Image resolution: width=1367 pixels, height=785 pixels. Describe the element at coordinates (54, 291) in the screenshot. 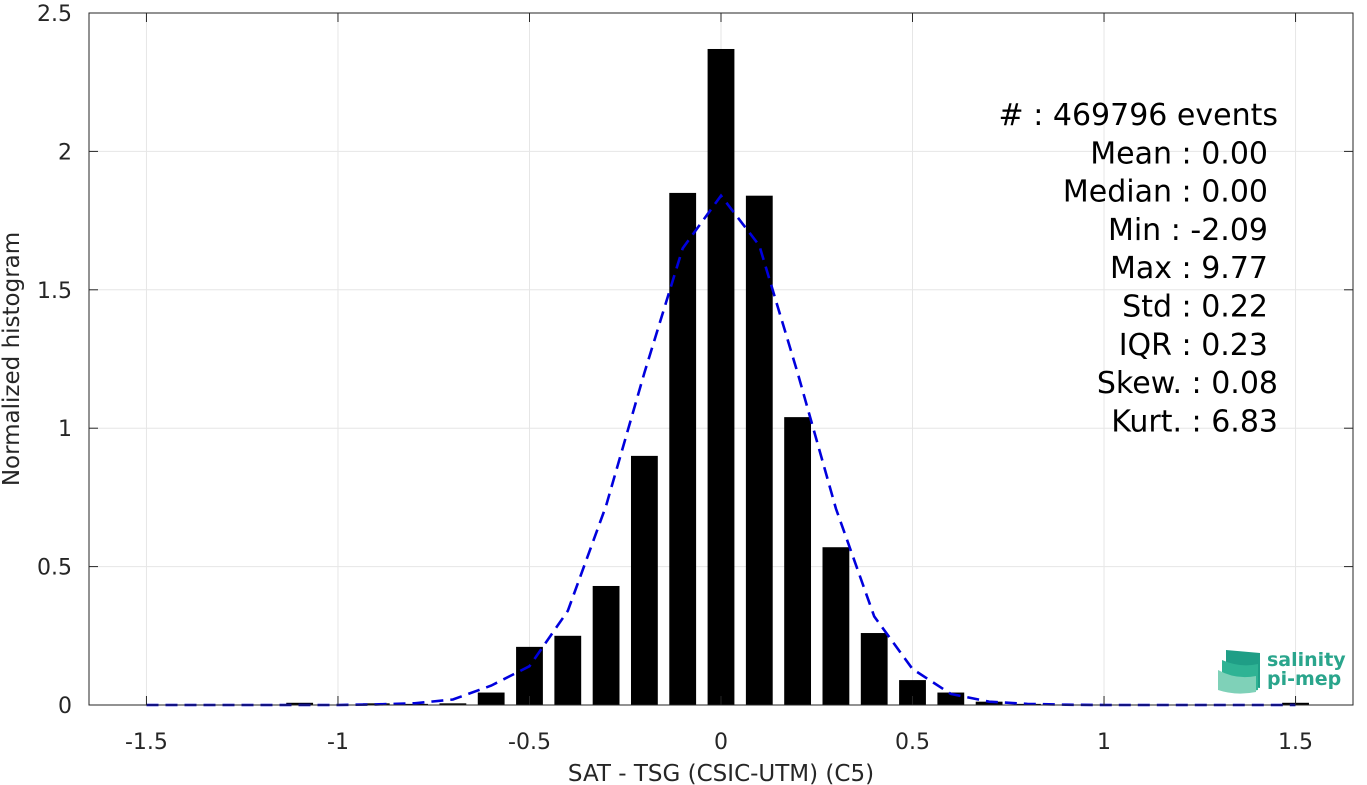

I see `y-tick-label: 1.5` at that location.